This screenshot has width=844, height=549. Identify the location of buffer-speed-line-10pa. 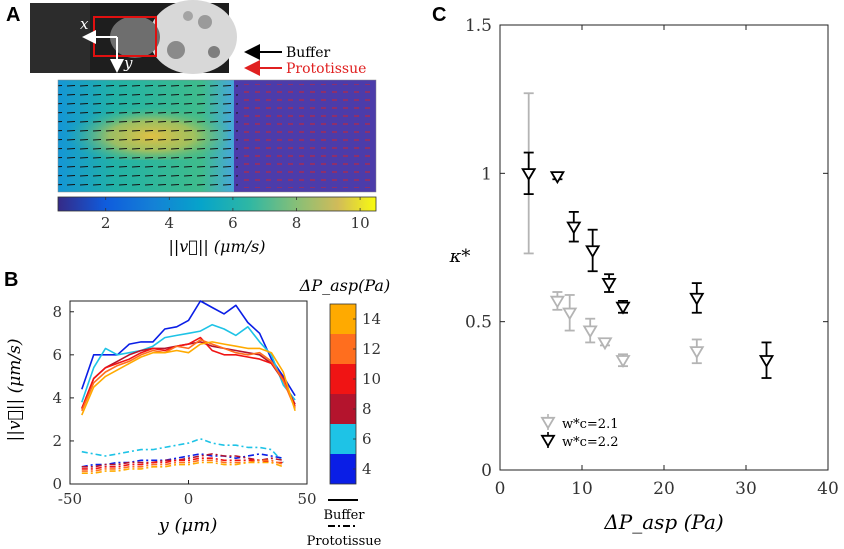
(188, 372).